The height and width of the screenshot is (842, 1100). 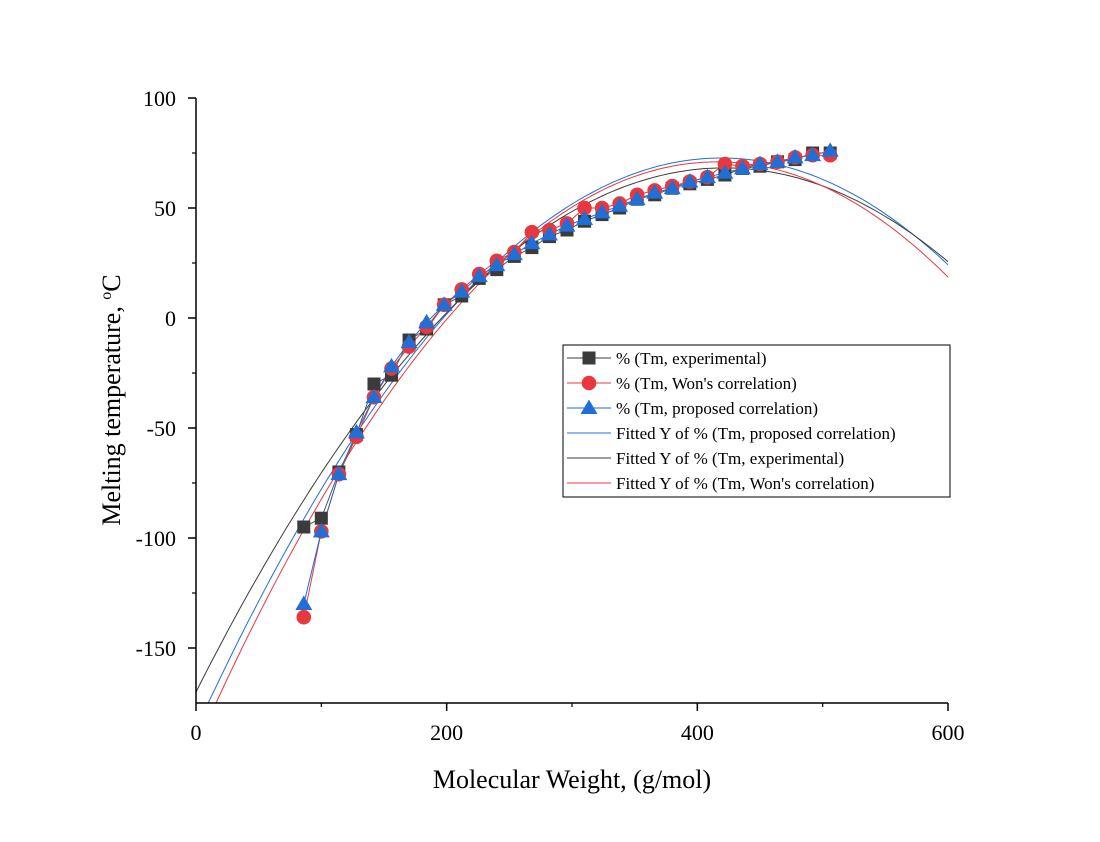 I want to click on legend-label: % (Tm, experimental), so click(x=691, y=358).